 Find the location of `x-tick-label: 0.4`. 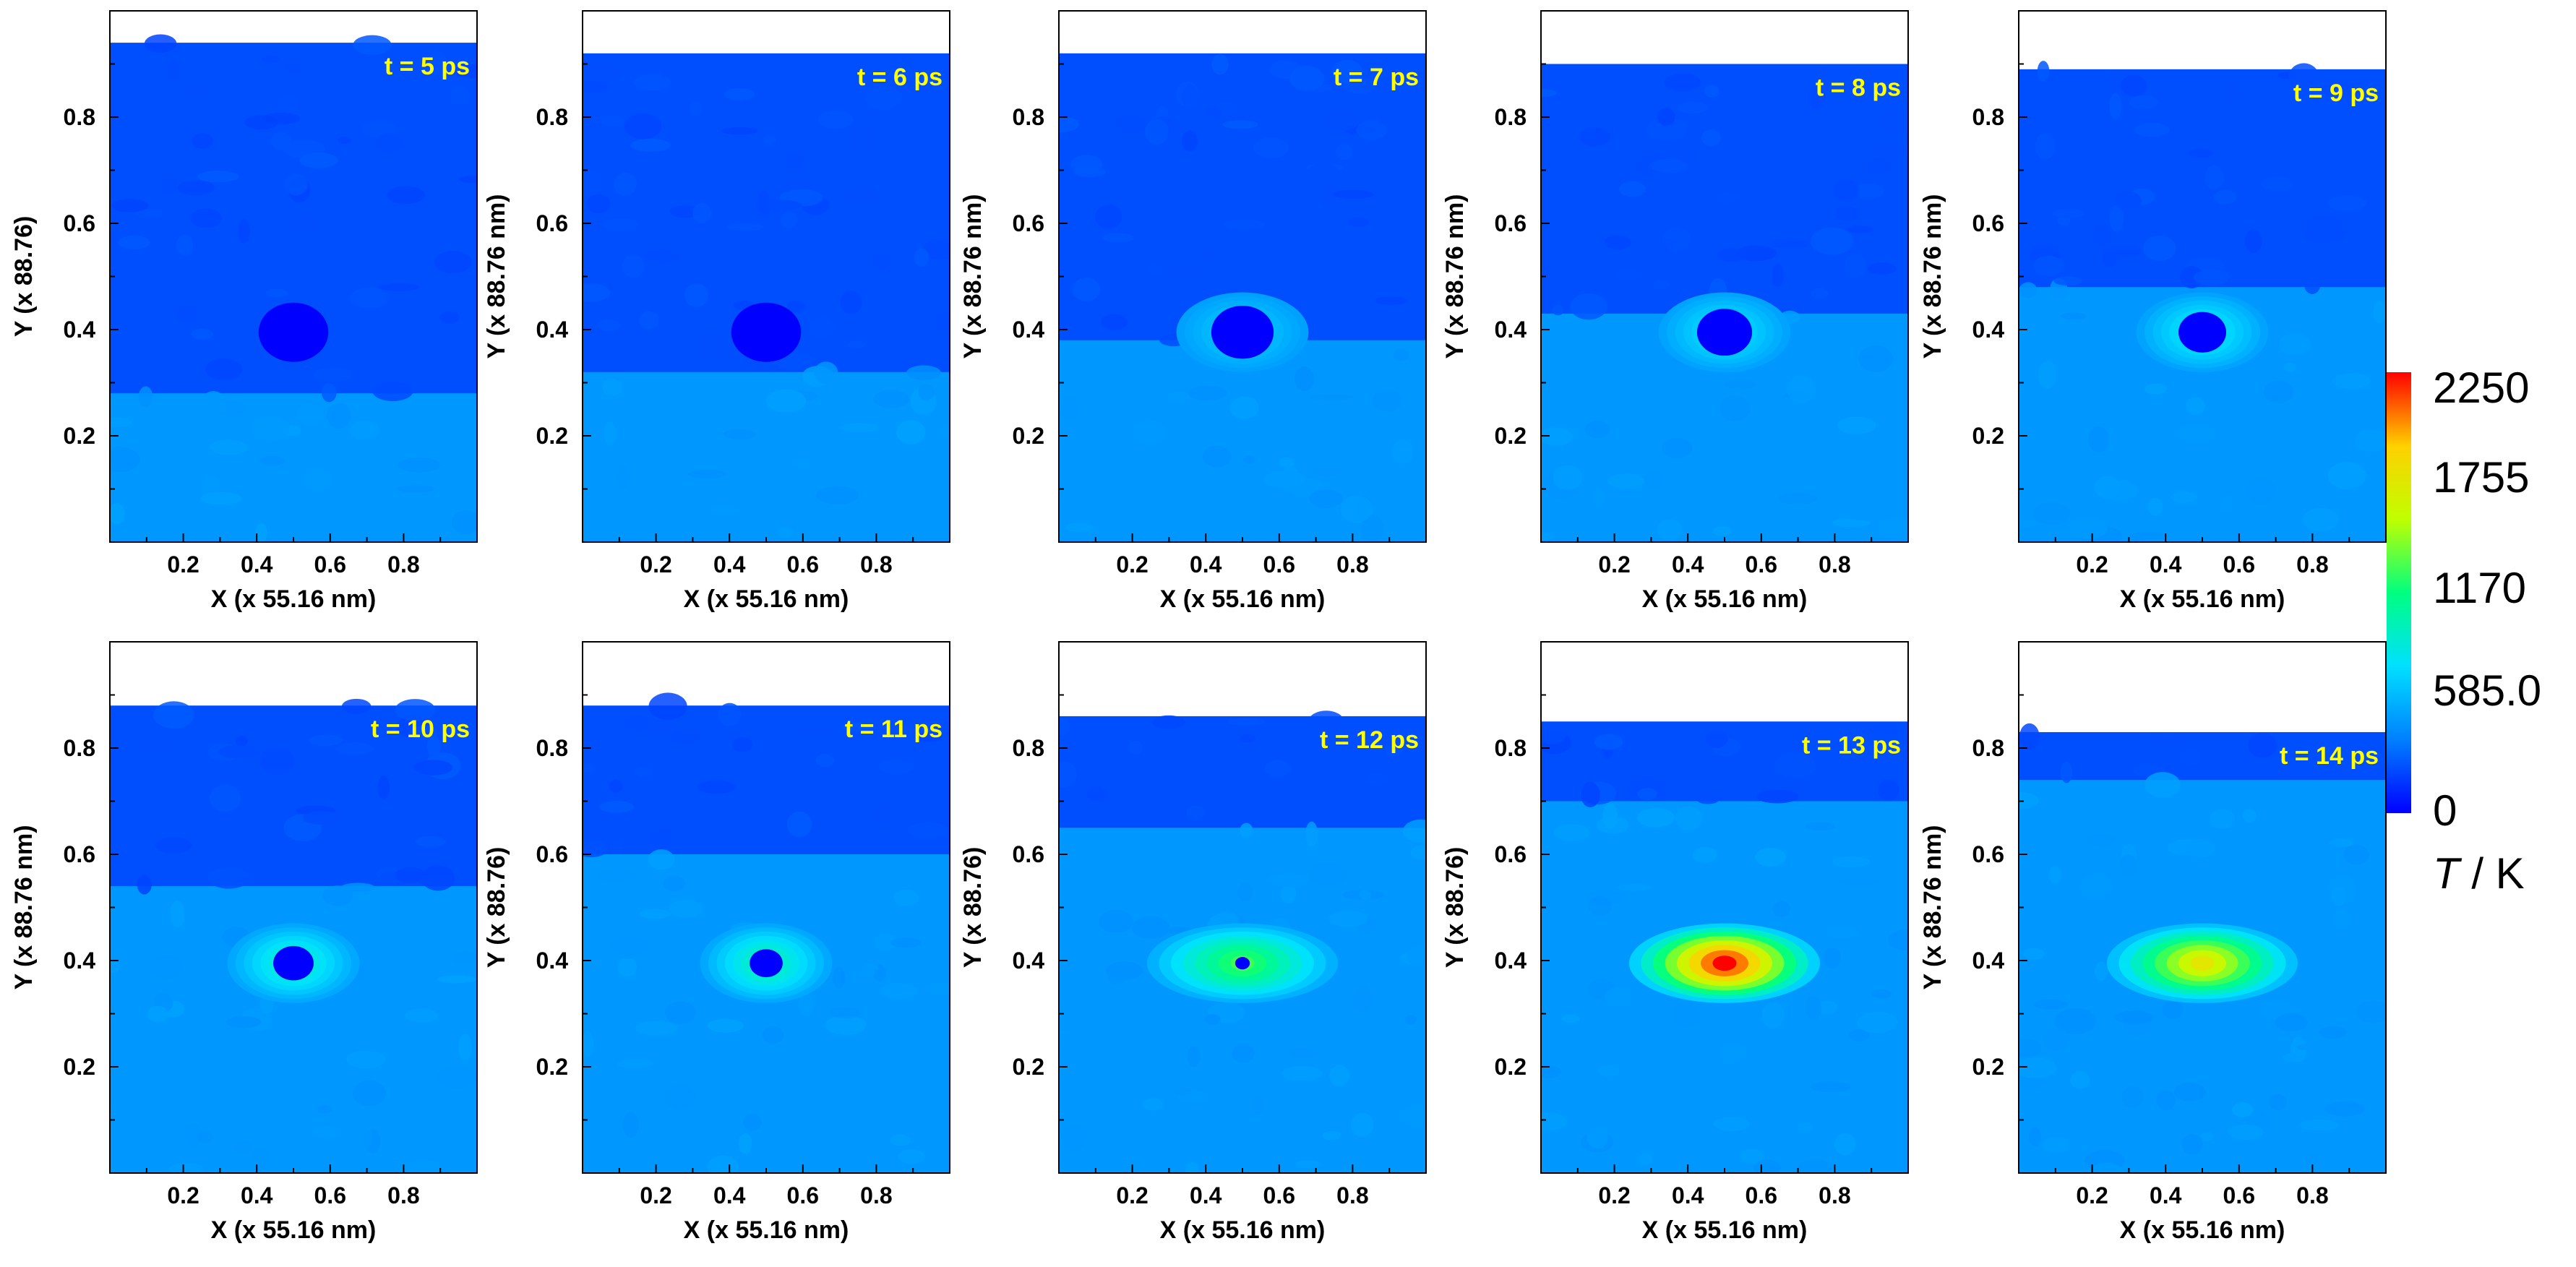

x-tick-label: 0.4 is located at coordinates (257, 1195).